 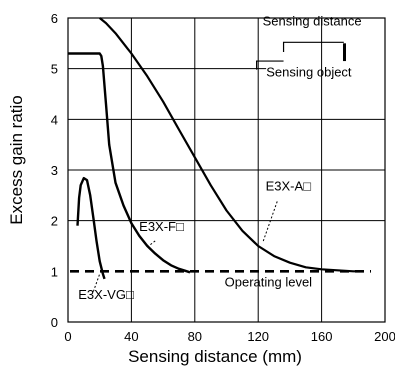 I want to click on x-tick-label-160: 160, so click(x=322, y=336).